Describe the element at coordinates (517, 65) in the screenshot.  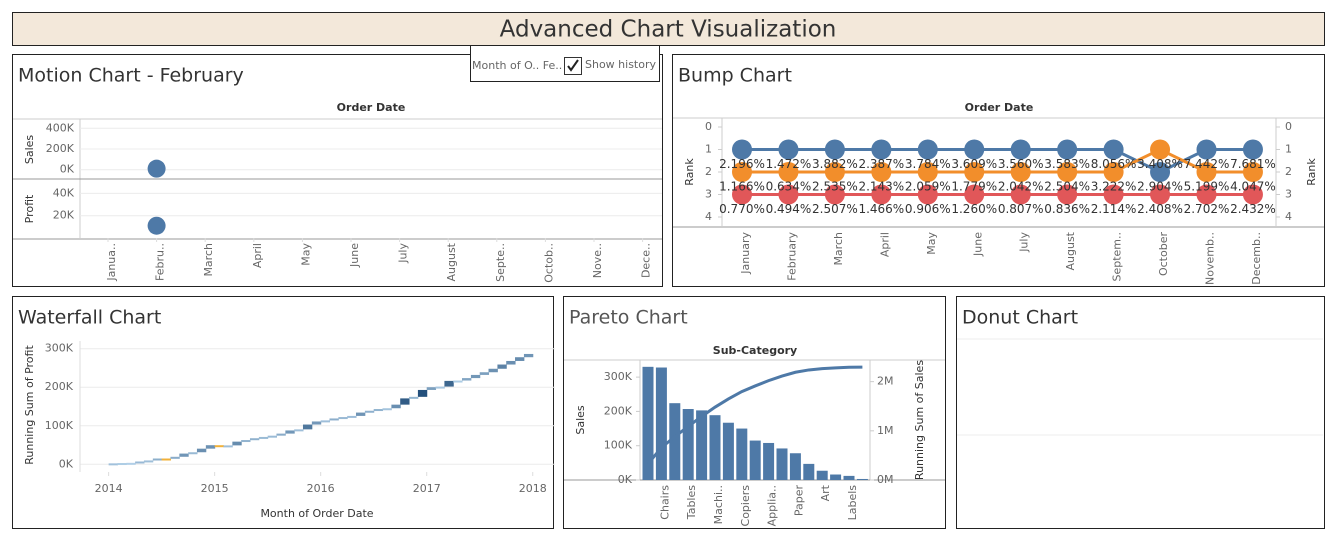
I see `month-filter: Month of O.. Fe..` at that location.